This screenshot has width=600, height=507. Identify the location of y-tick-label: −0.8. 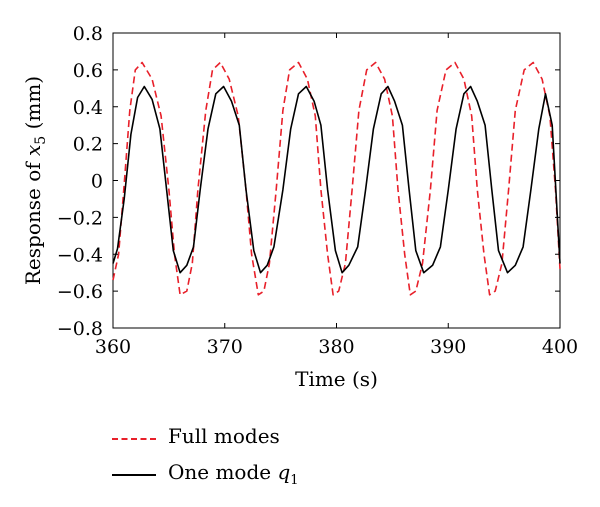
(80, 329).